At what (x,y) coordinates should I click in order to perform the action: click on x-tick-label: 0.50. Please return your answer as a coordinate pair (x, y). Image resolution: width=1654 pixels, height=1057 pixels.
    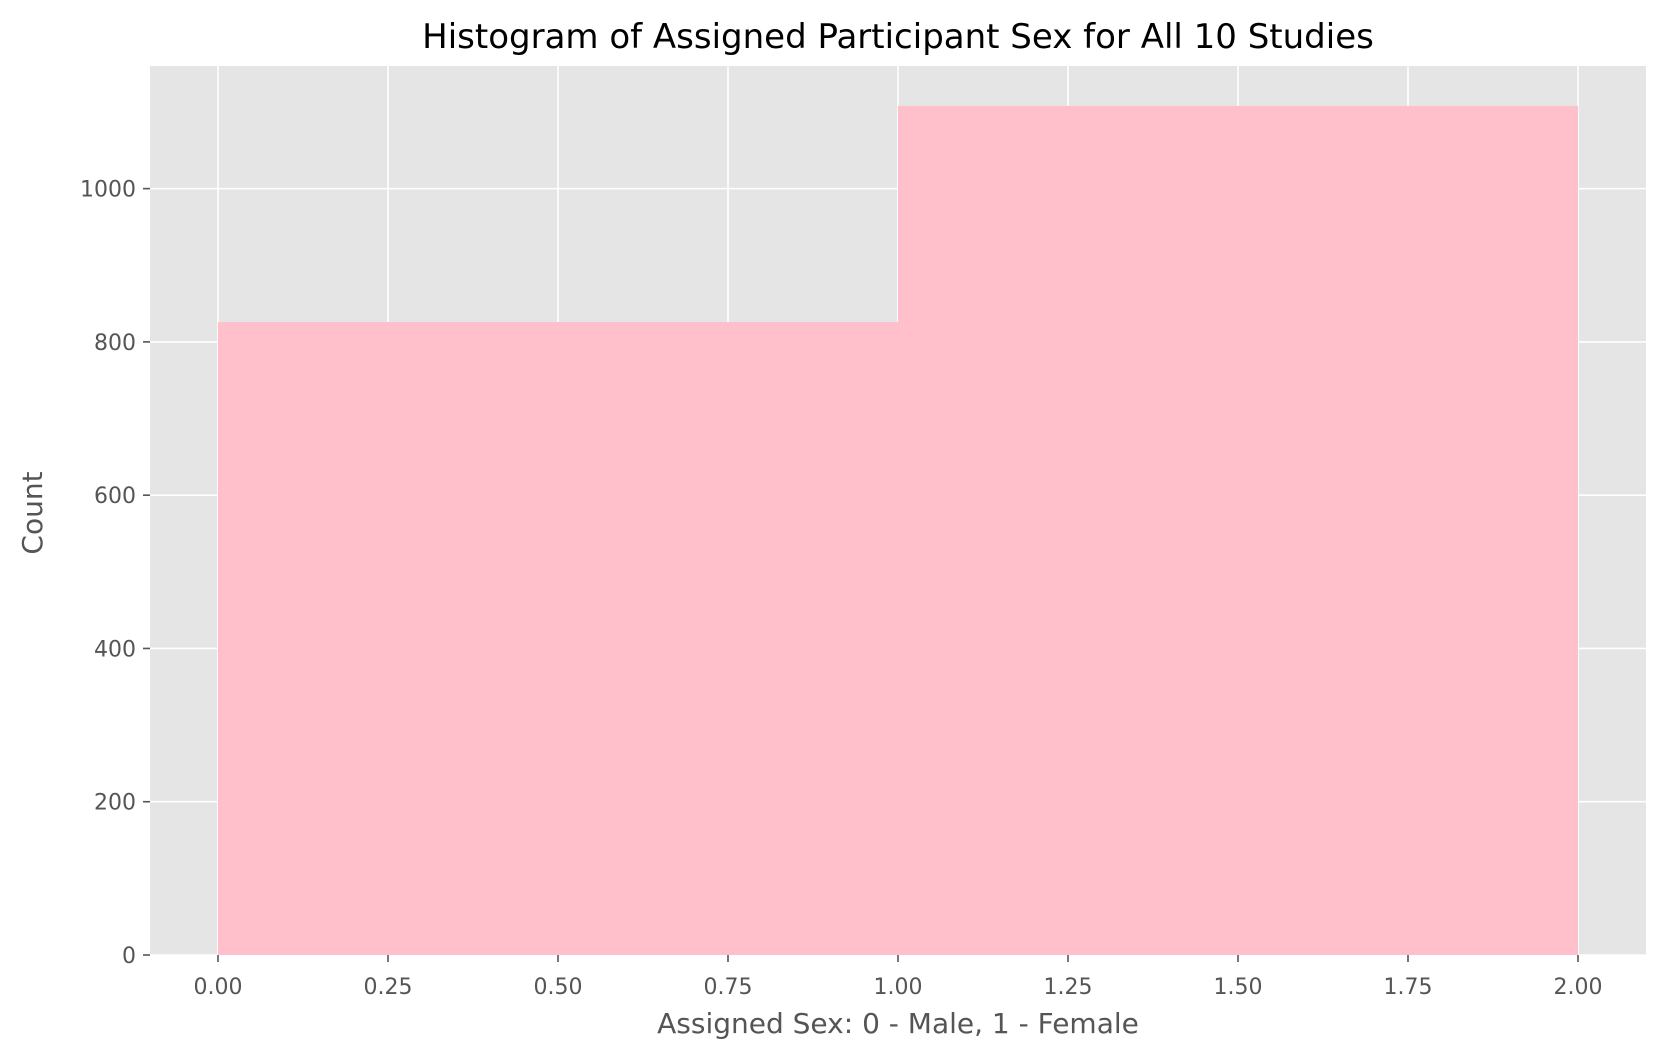
    Looking at the image, I should click on (558, 987).